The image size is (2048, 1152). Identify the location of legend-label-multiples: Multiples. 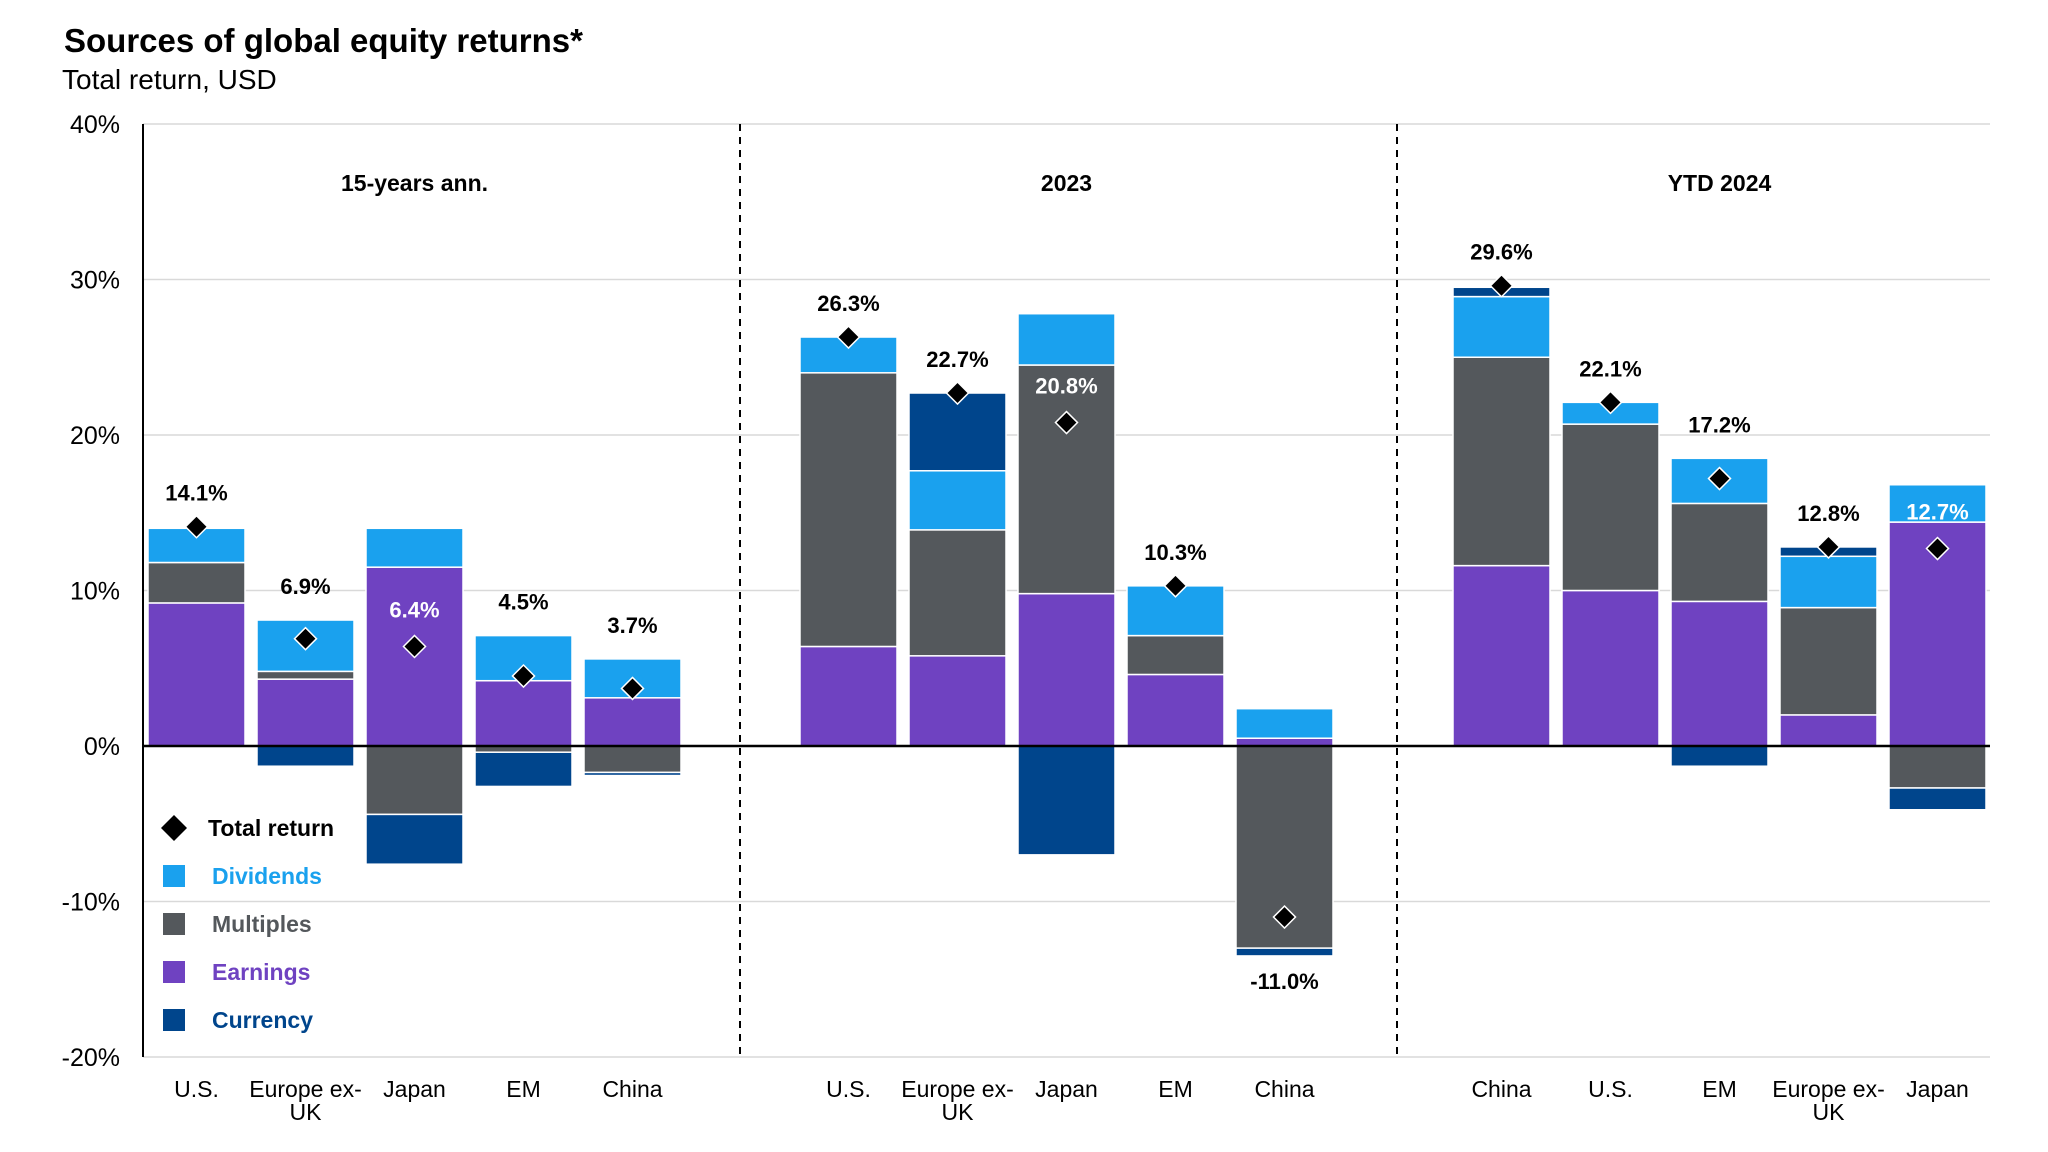
(262, 924).